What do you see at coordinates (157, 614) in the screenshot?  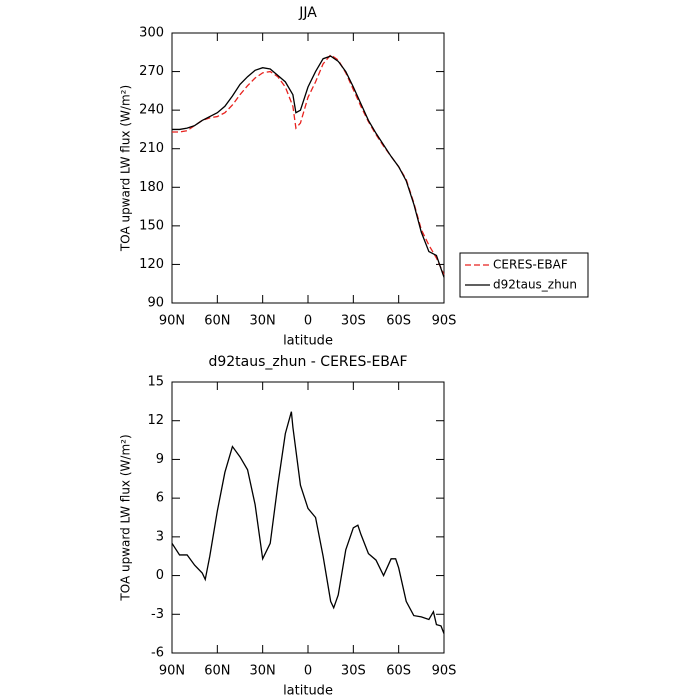 I see `y-tick-label: -3` at bounding box center [157, 614].